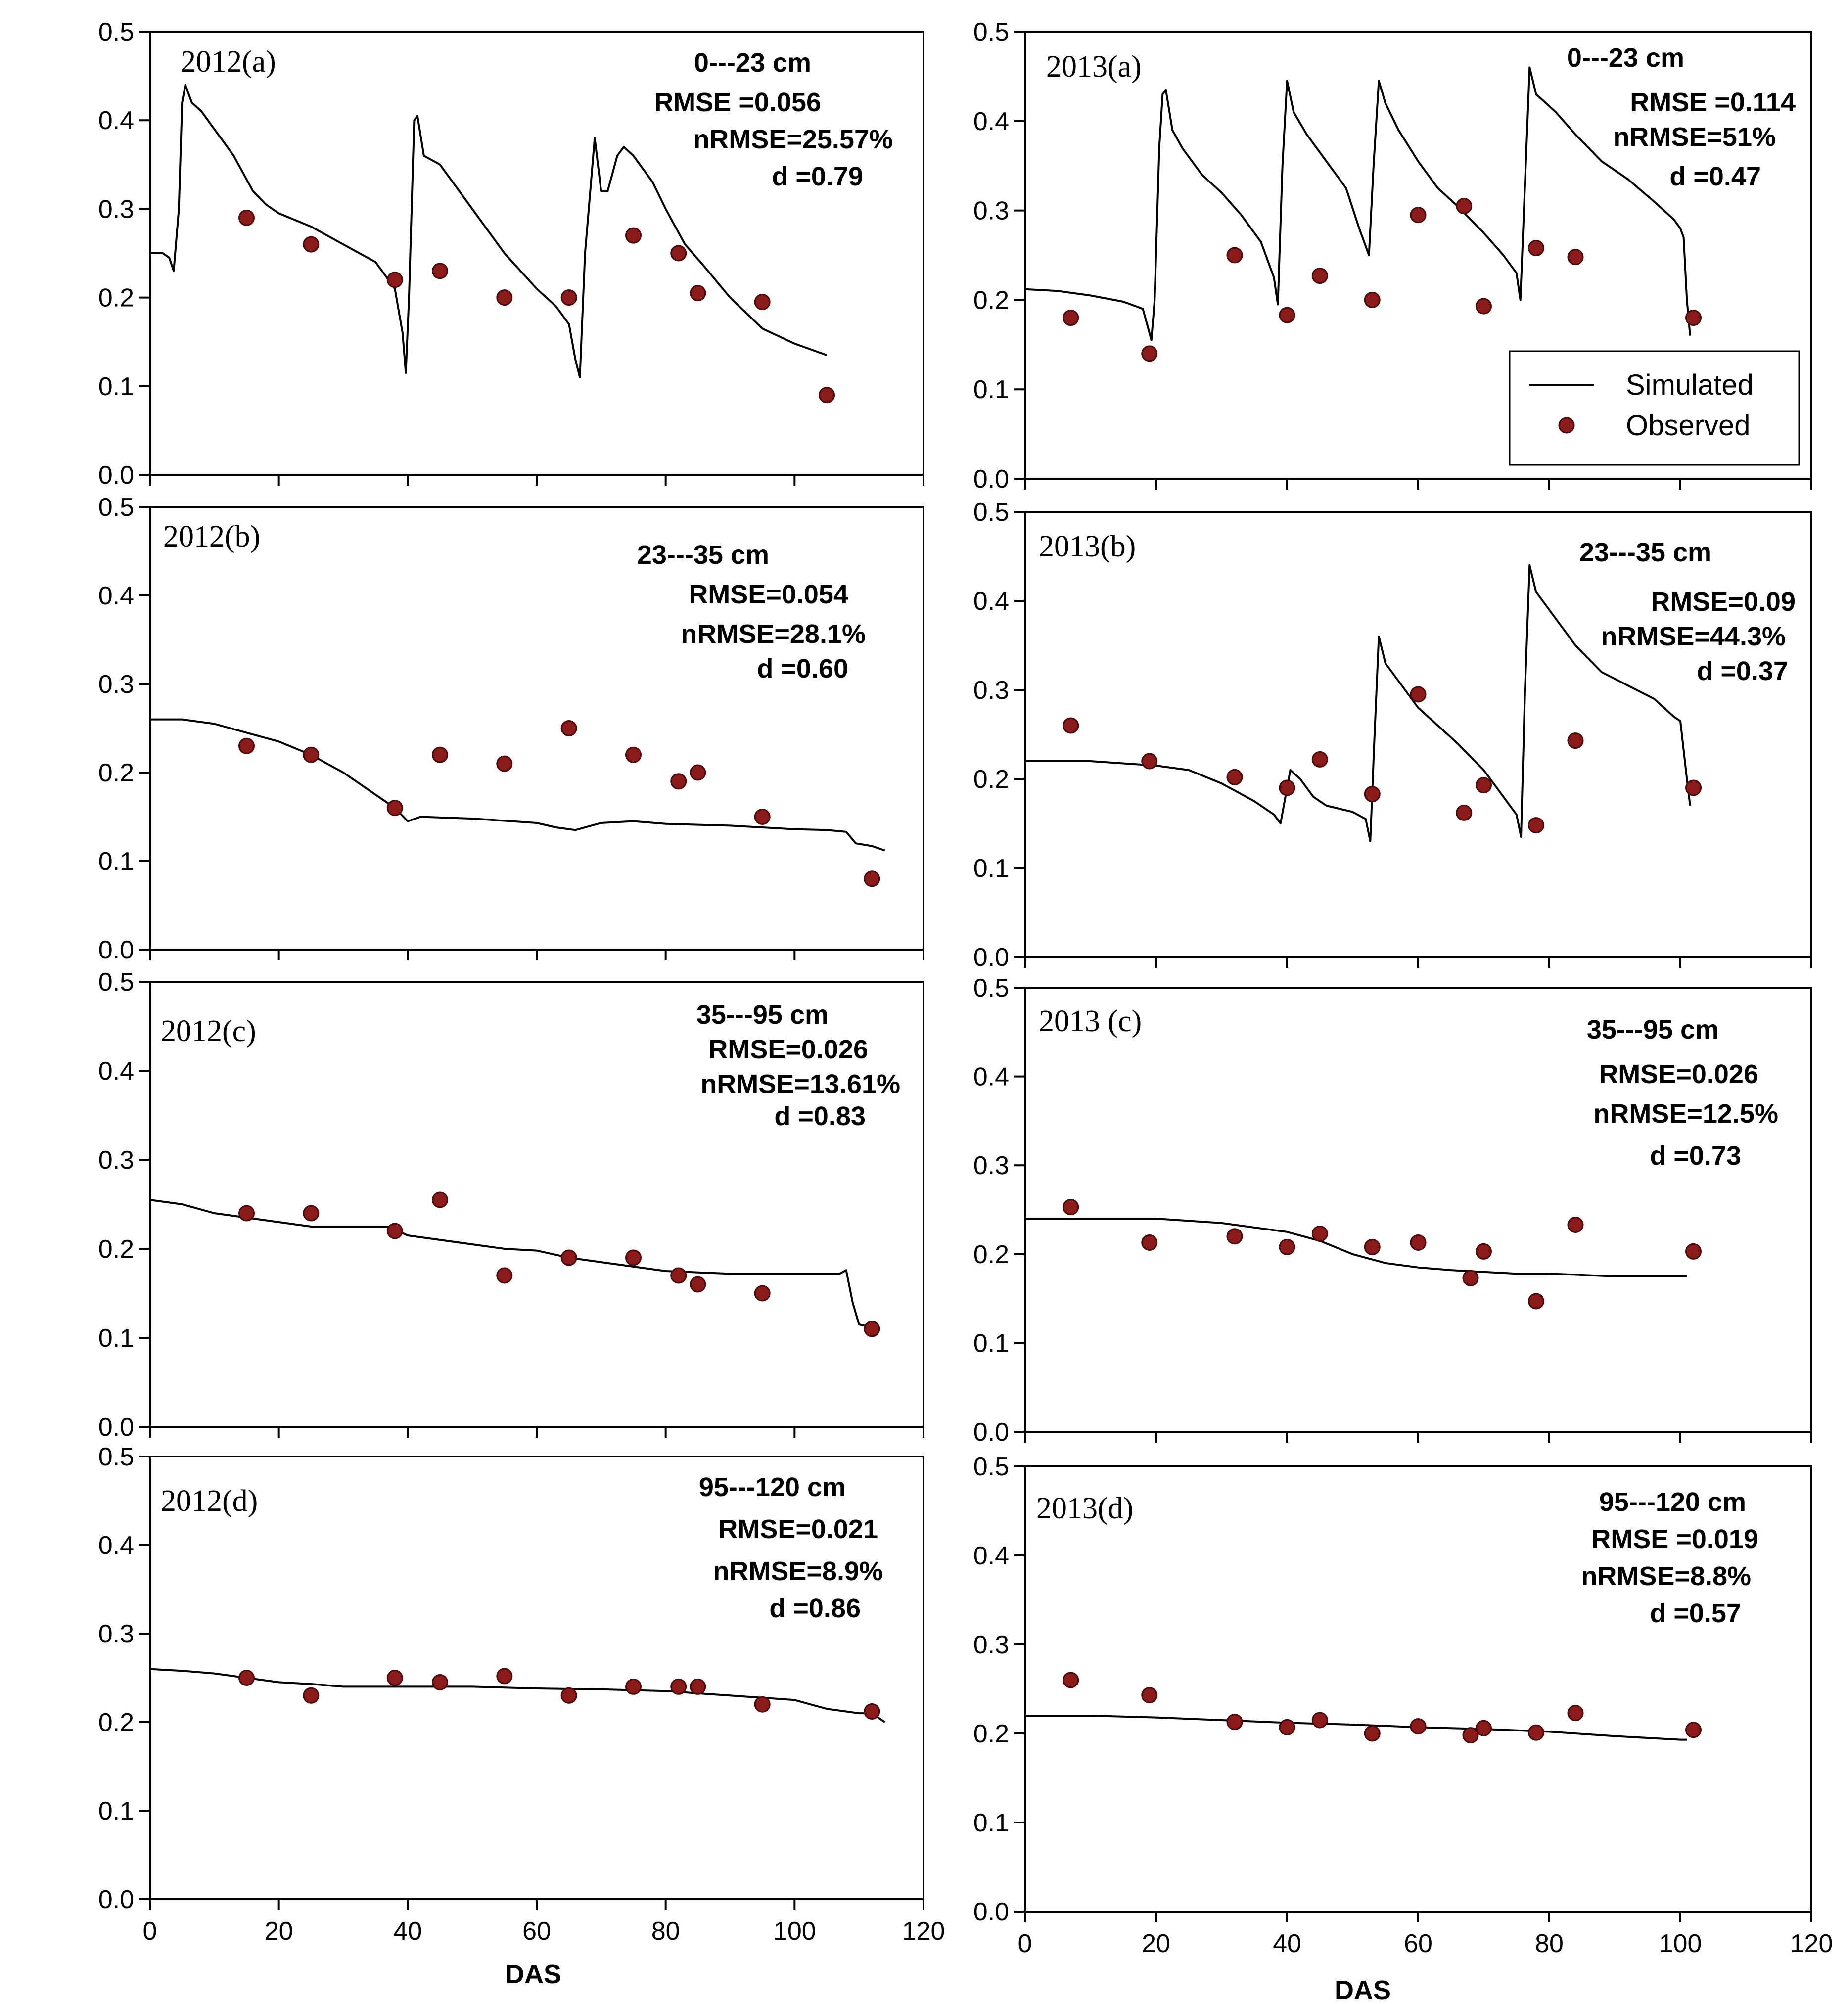 The image size is (1848, 2004). What do you see at coordinates (279, 1931) in the screenshot?
I see `x-tick-label: 20` at bounding box center [279, 1931].